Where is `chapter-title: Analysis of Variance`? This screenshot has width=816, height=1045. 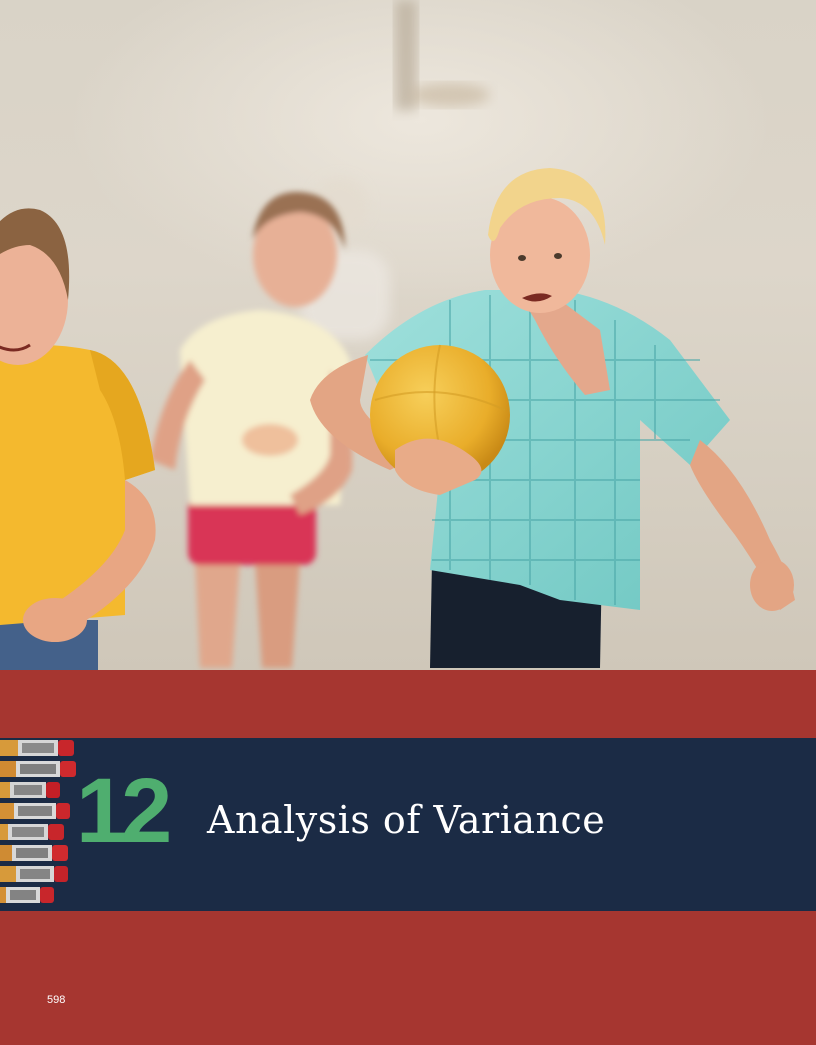 chapter-title: Analysis of Variance is located at coordinates (406, 820).